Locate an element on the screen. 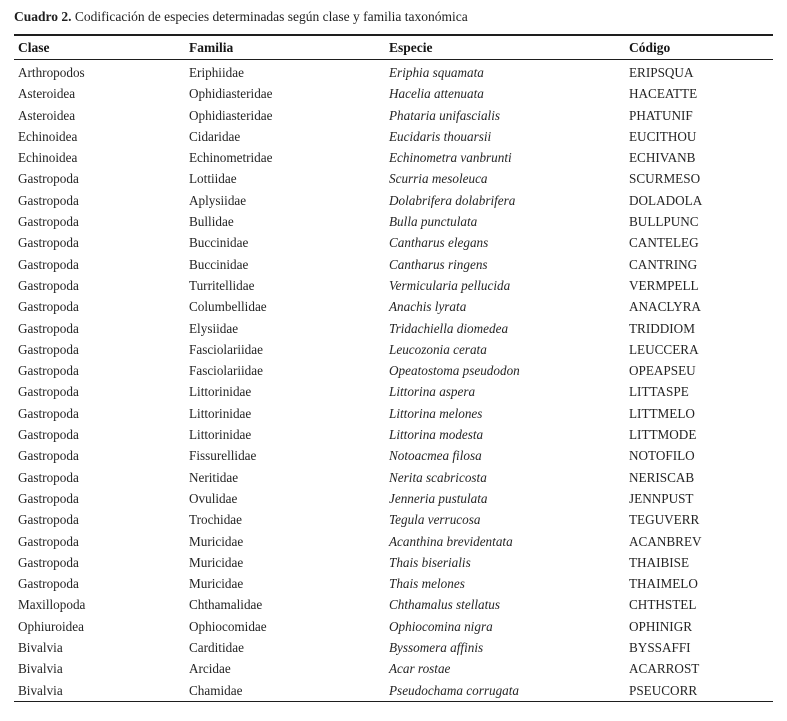 The width and height of the screenshot is (787, 721). cell-codigo: LITTASPE is located at coordinates (659, 392).